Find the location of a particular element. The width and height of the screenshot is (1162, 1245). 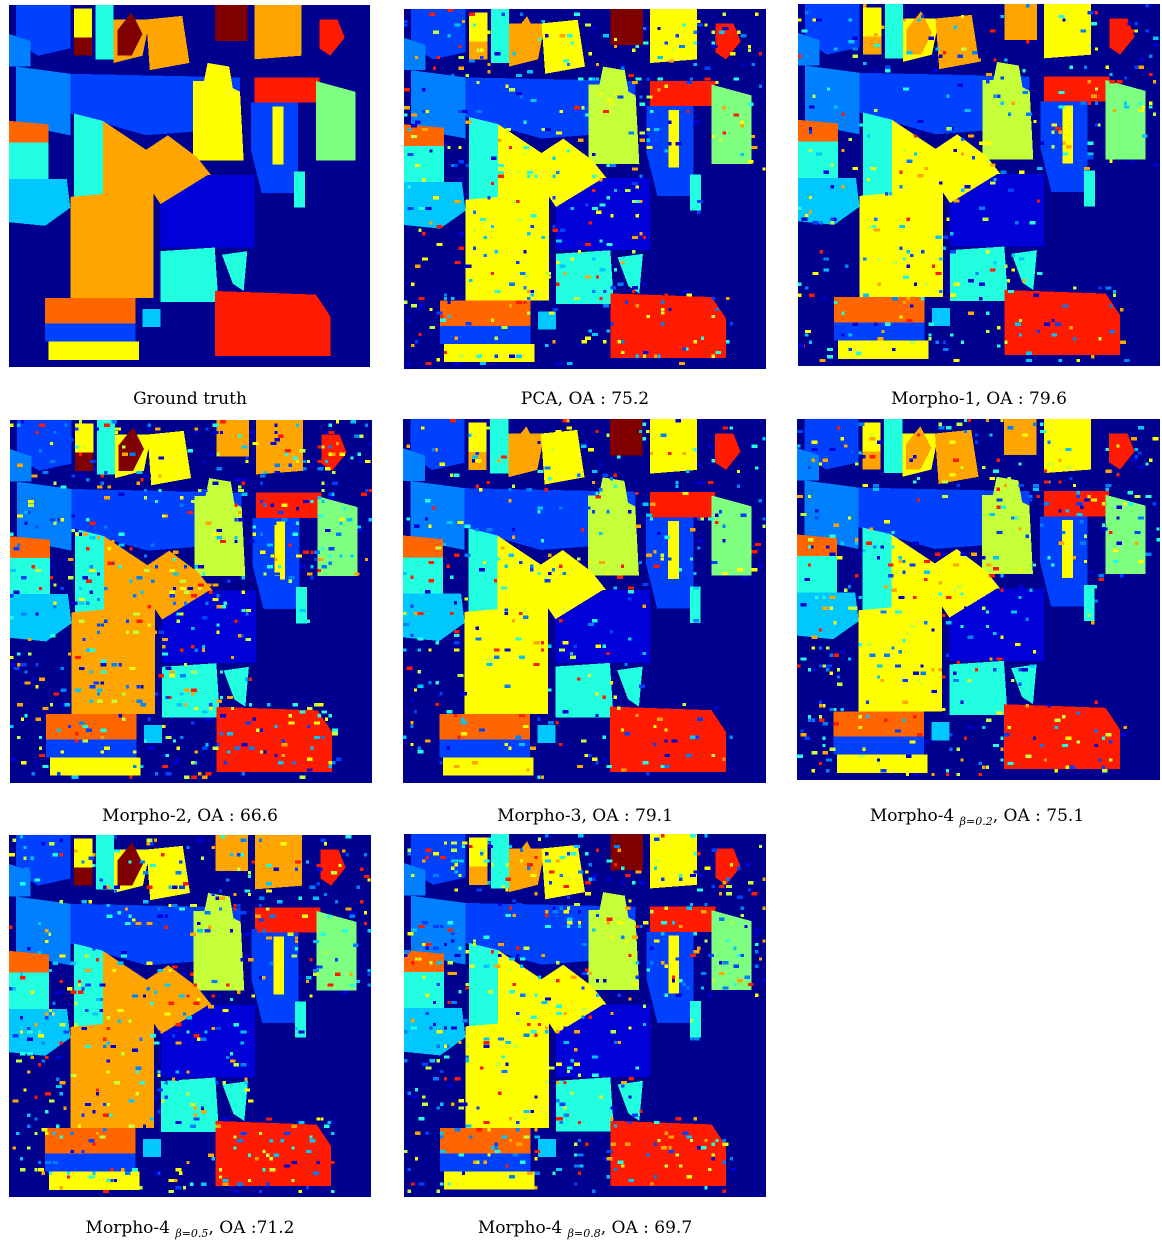

caption-morpho-4-beta-0-8: Morpho-4 β=0.8, OA : 69.7 is located at coordinates (585, 1229).